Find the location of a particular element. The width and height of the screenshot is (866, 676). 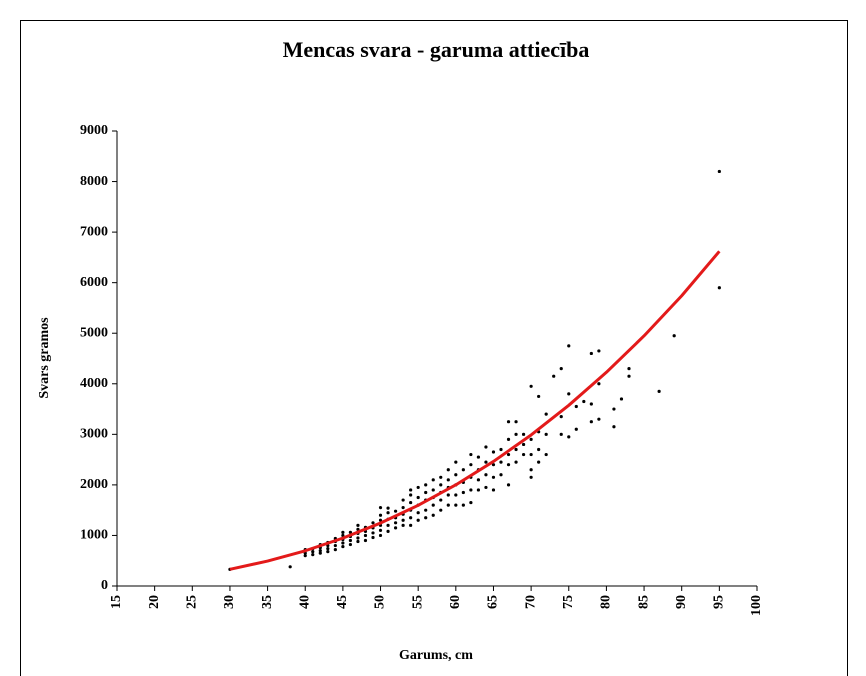

y-axis-label: Svars gramos is located at coordinates (44, 358).